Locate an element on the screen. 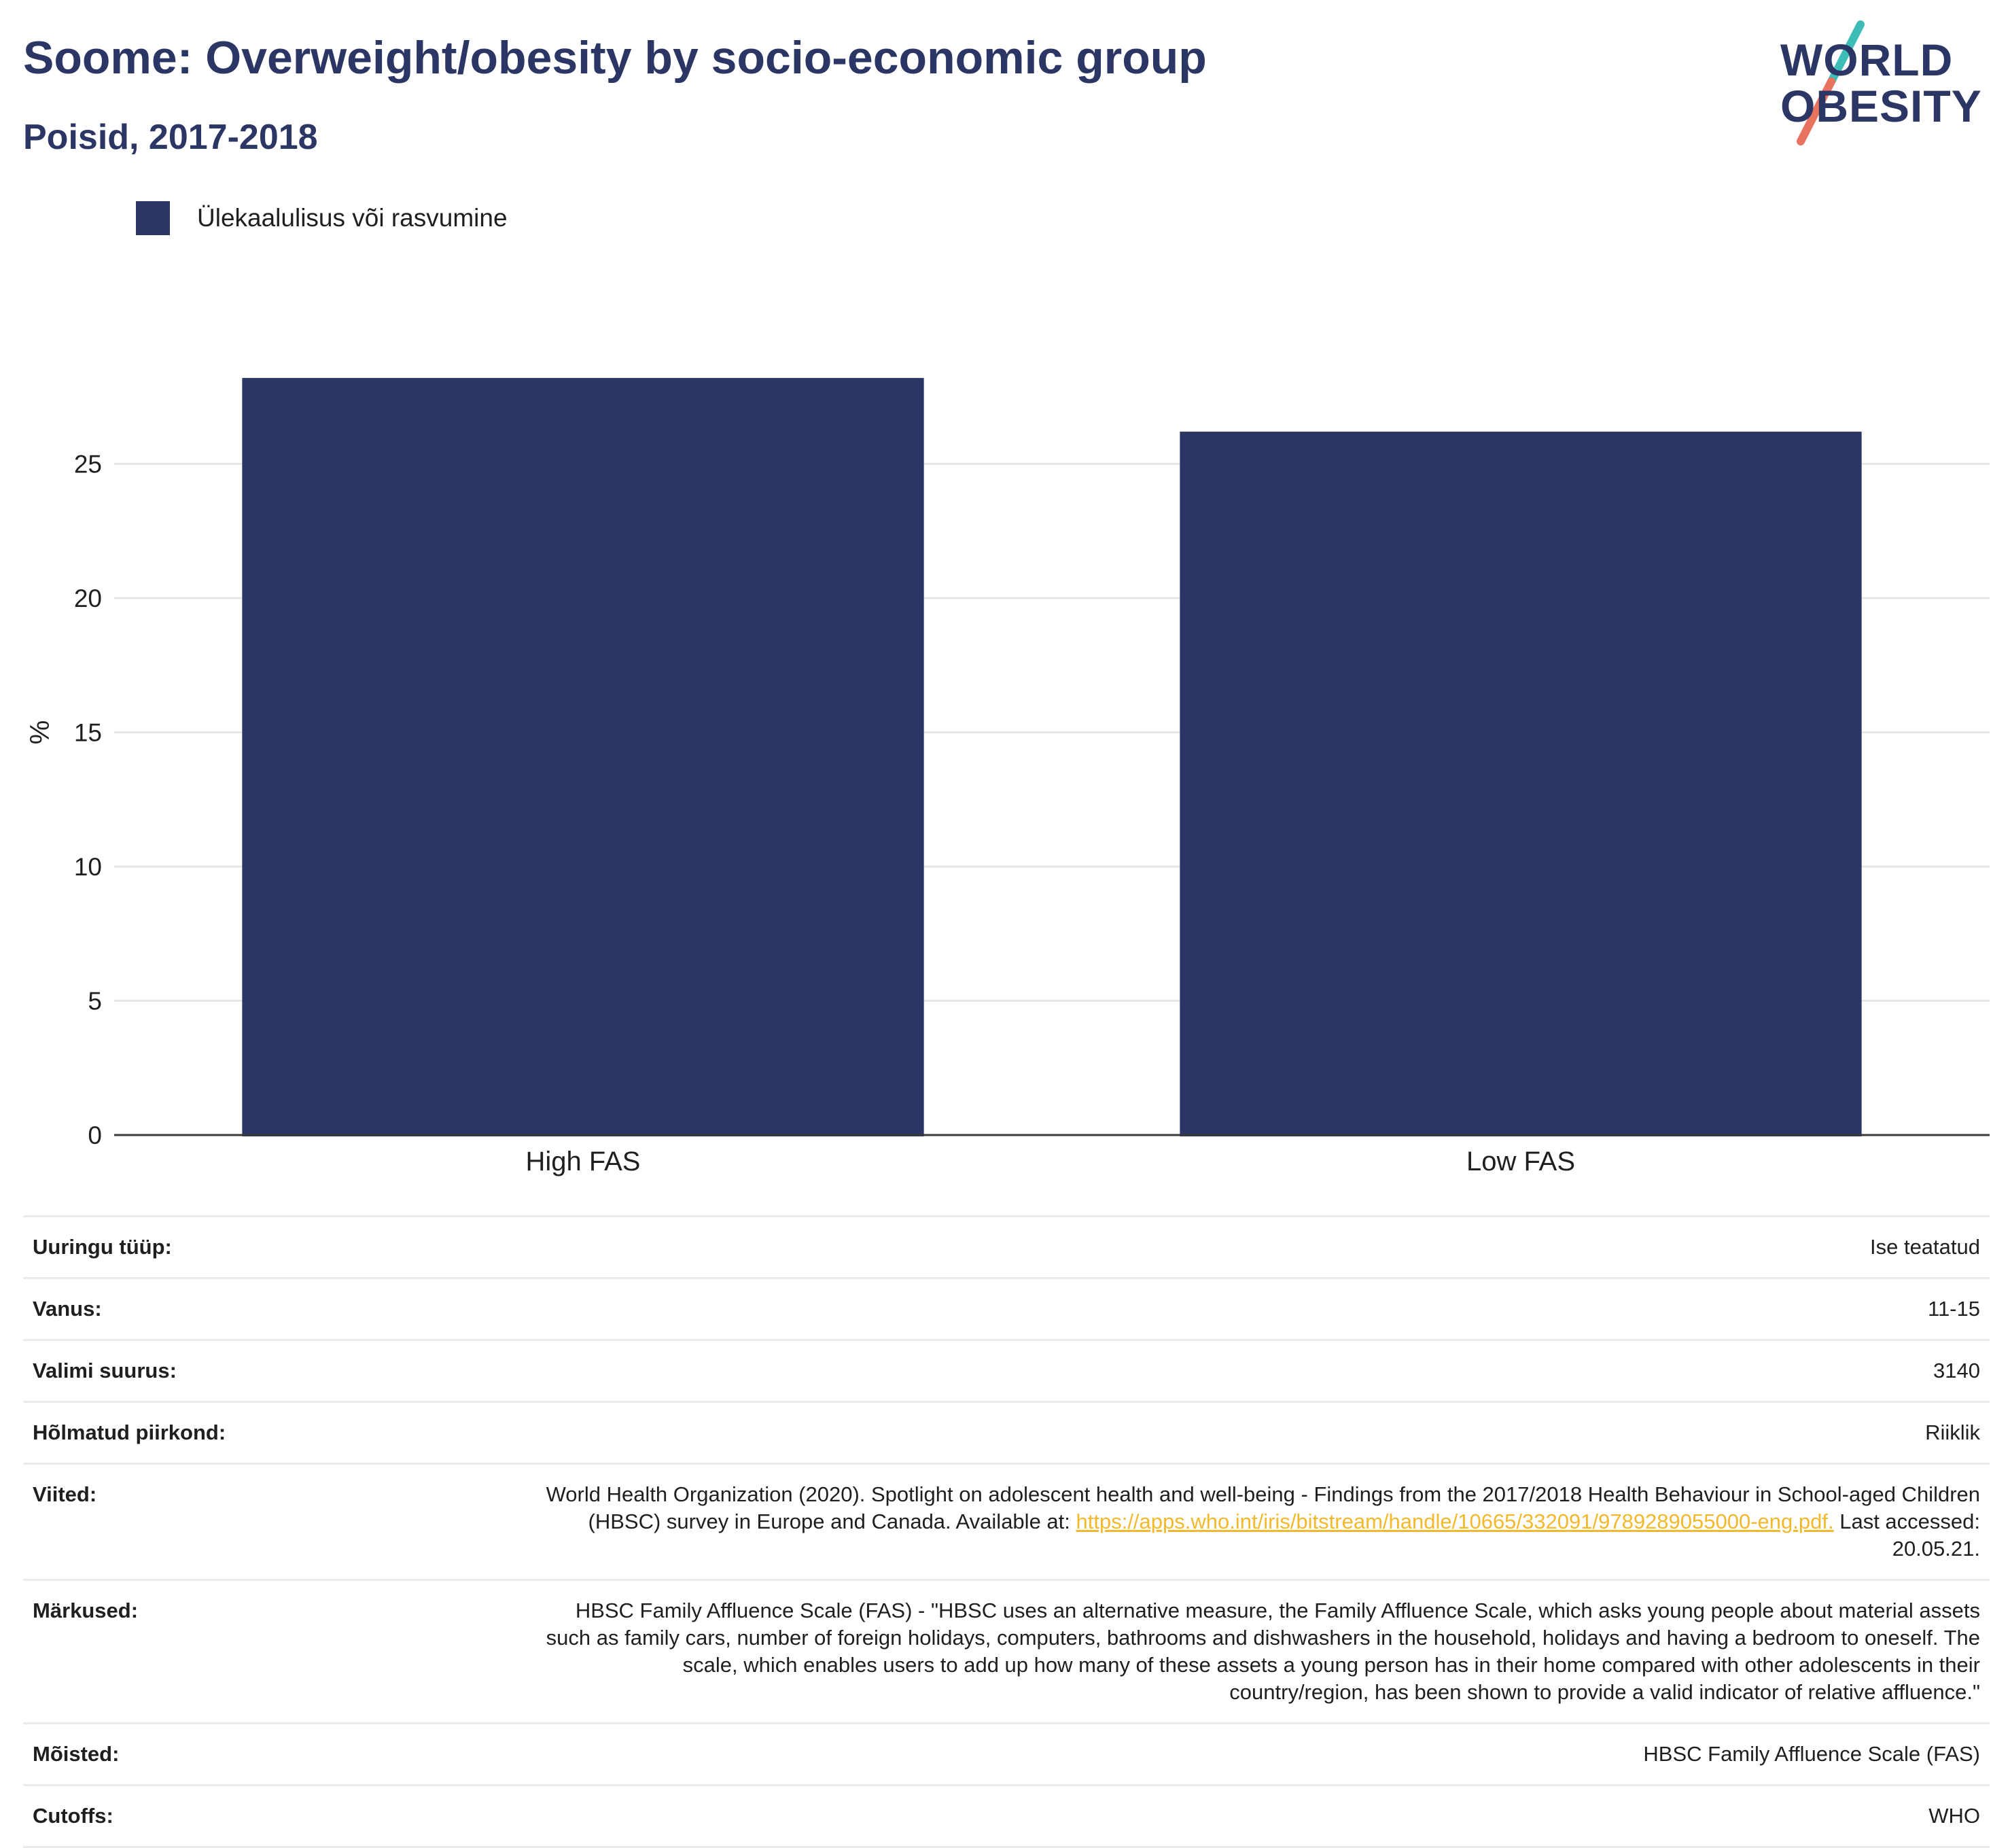  y-tick-label: 25 is located at coordinates (88, 464).